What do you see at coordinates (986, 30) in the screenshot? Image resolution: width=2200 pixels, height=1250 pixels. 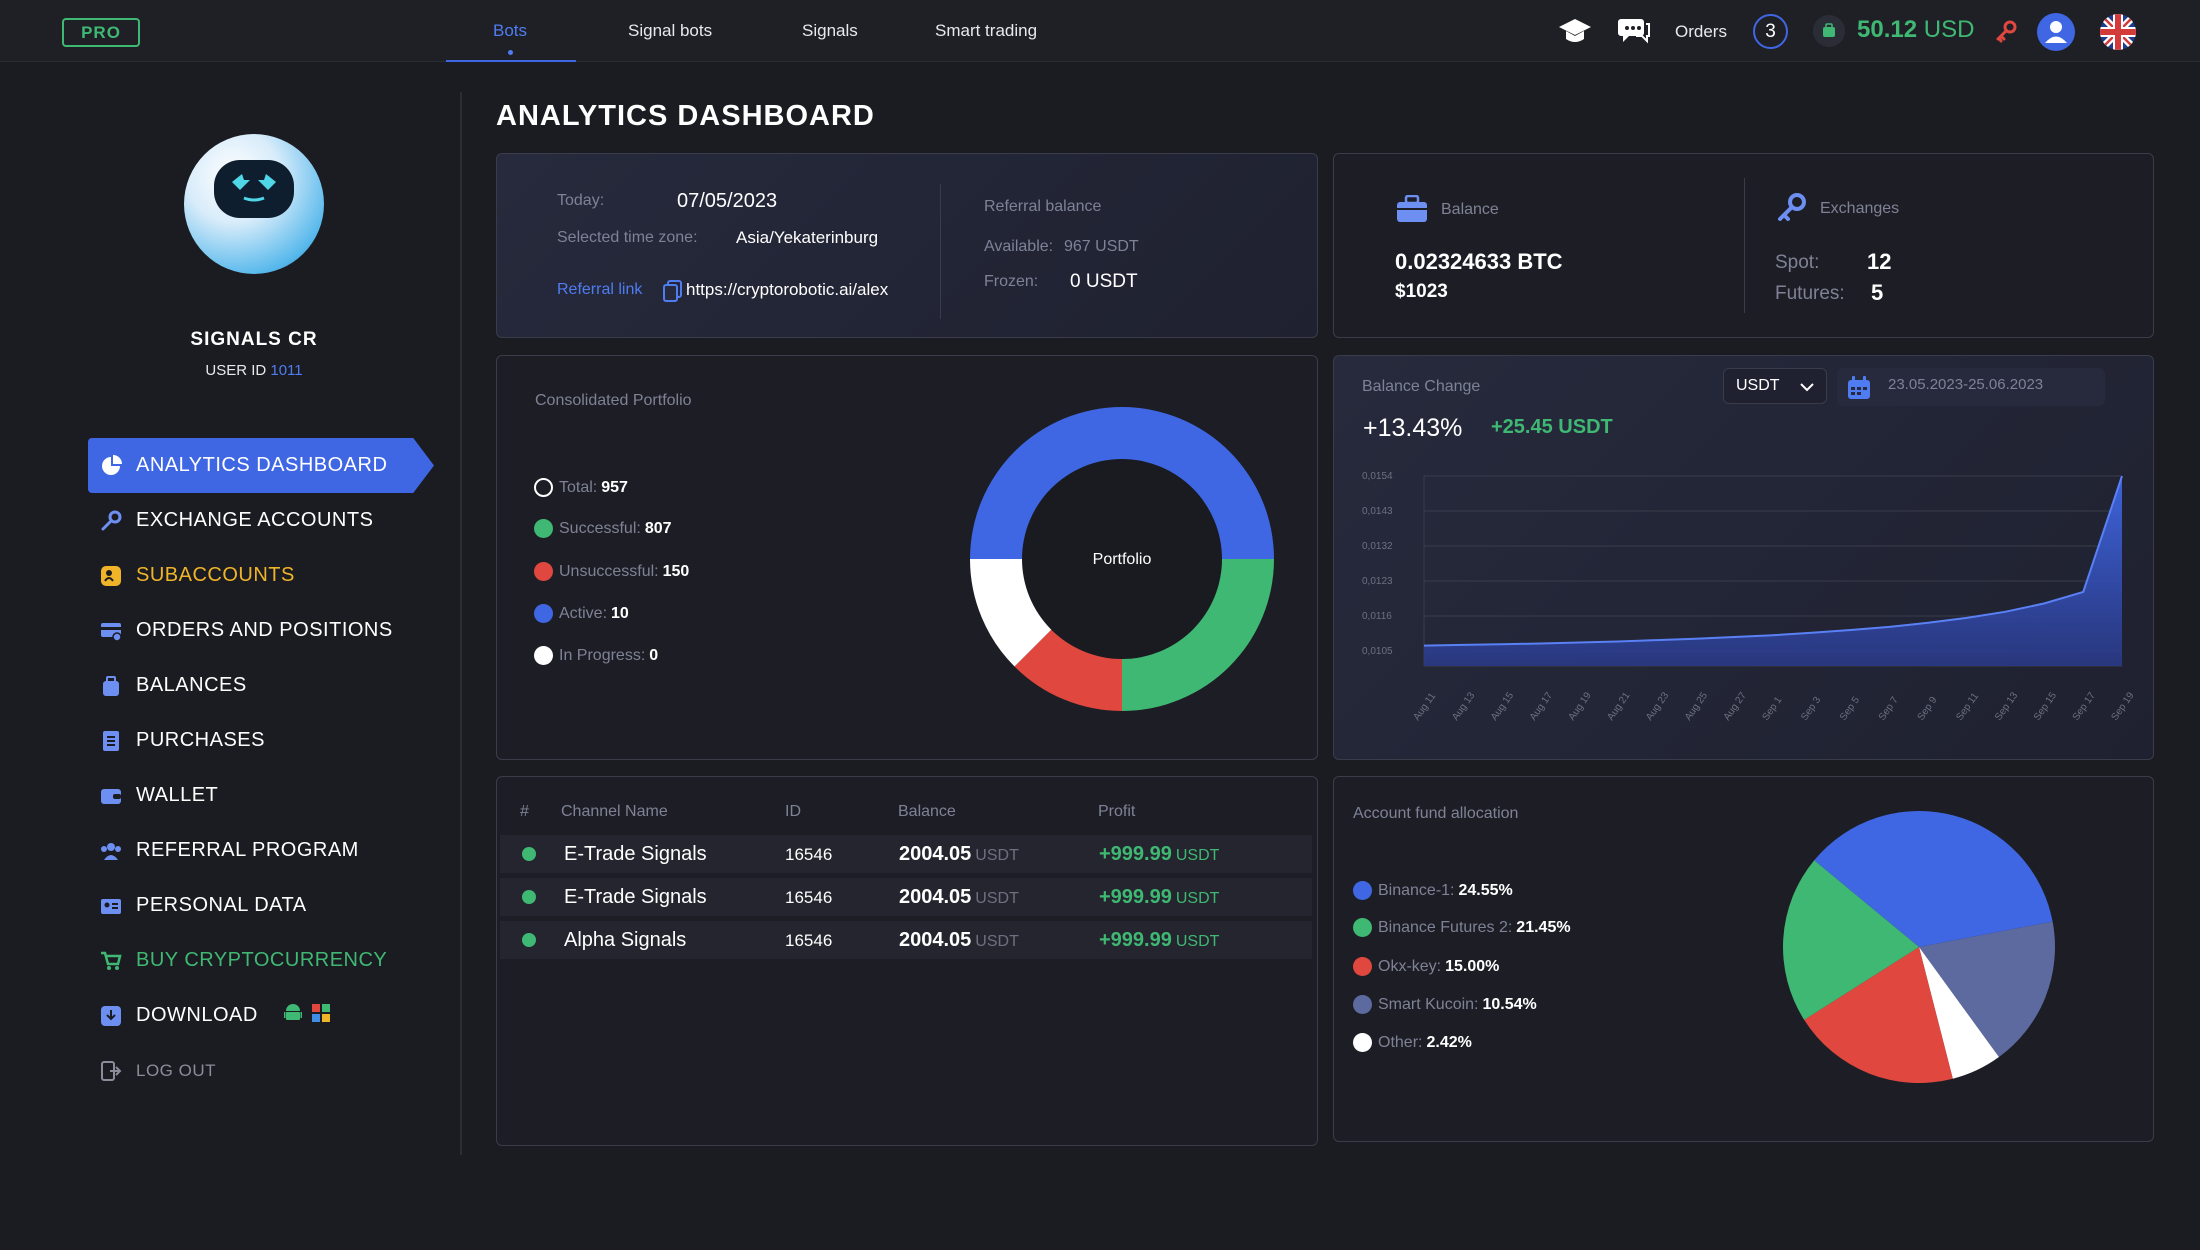 I see `tab-smart-trading: Smart trading` at bounding box center [986, 30].